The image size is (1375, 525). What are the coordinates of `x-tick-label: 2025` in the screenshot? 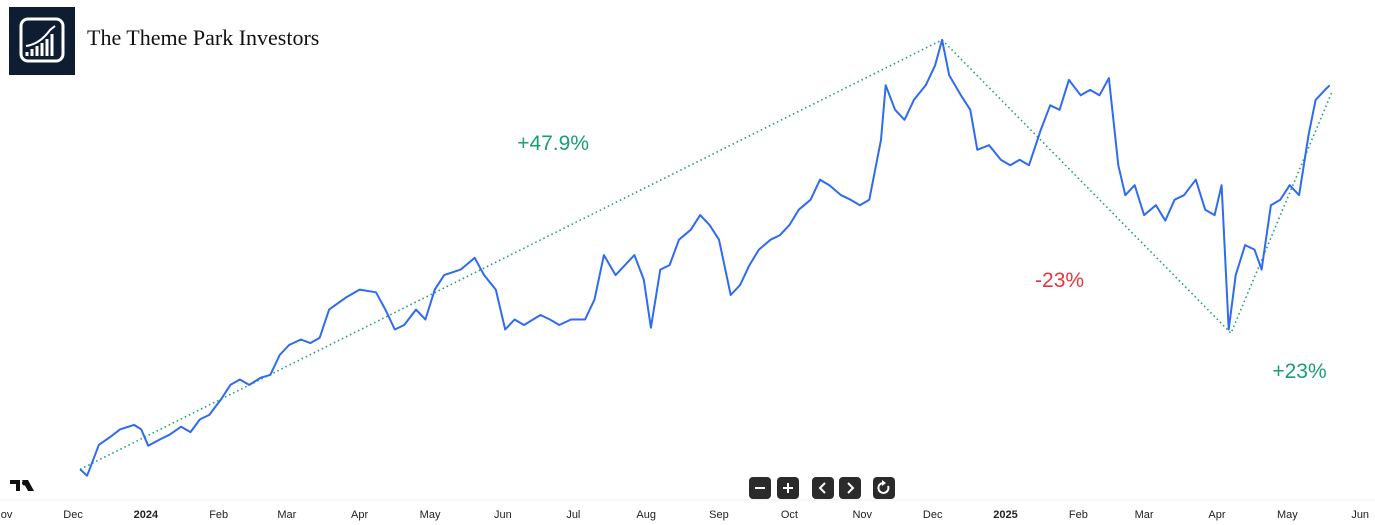 It's located at (1005, 515).